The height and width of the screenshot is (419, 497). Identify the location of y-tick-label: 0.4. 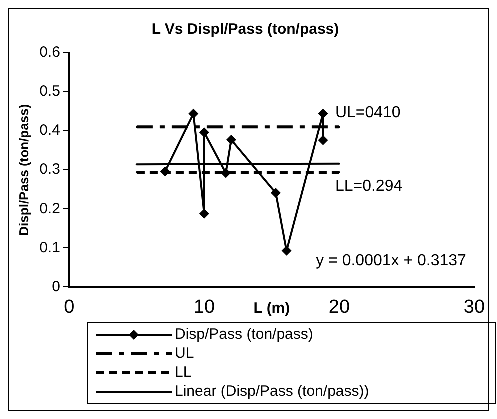
(50, 131).